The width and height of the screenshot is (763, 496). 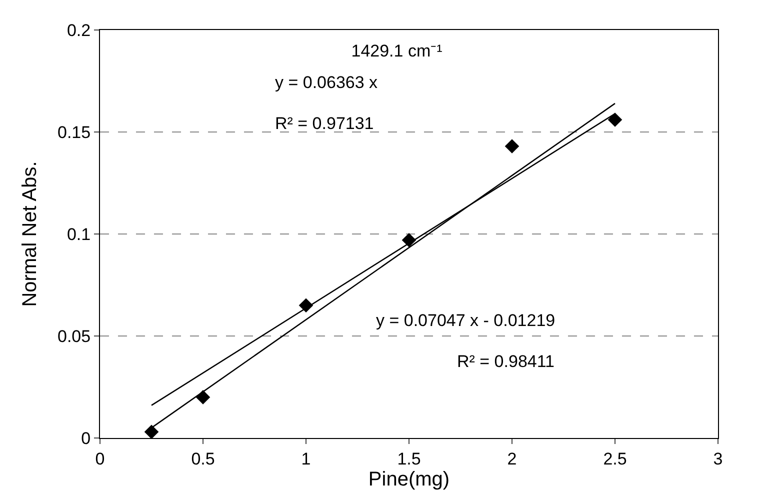 What do you see at coordinates (466, 320) in the screenshot?
I see `annotation: y = 0.07047 x - 0.01219` at bounding box center [466, 320].